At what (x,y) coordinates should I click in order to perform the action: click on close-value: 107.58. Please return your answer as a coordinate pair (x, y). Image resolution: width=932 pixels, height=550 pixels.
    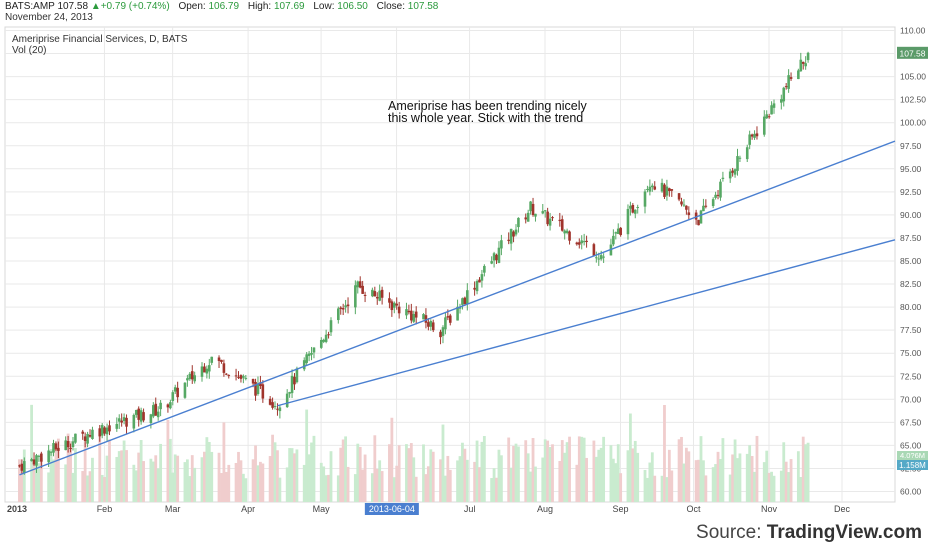
    Looking at the image, I should click on (423, 6).